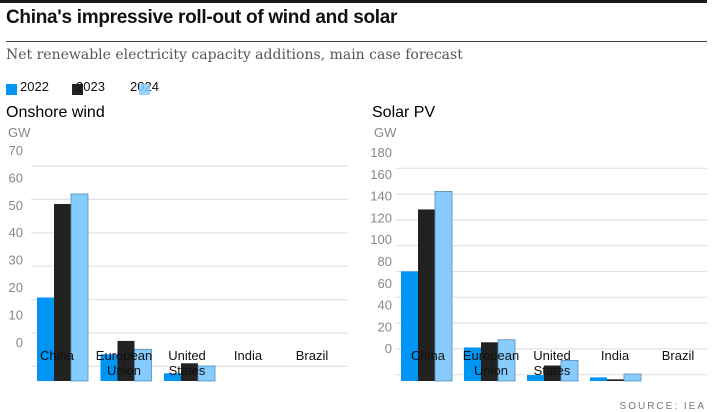  I want to click on y-tick-label: 140, so click(381, 196).